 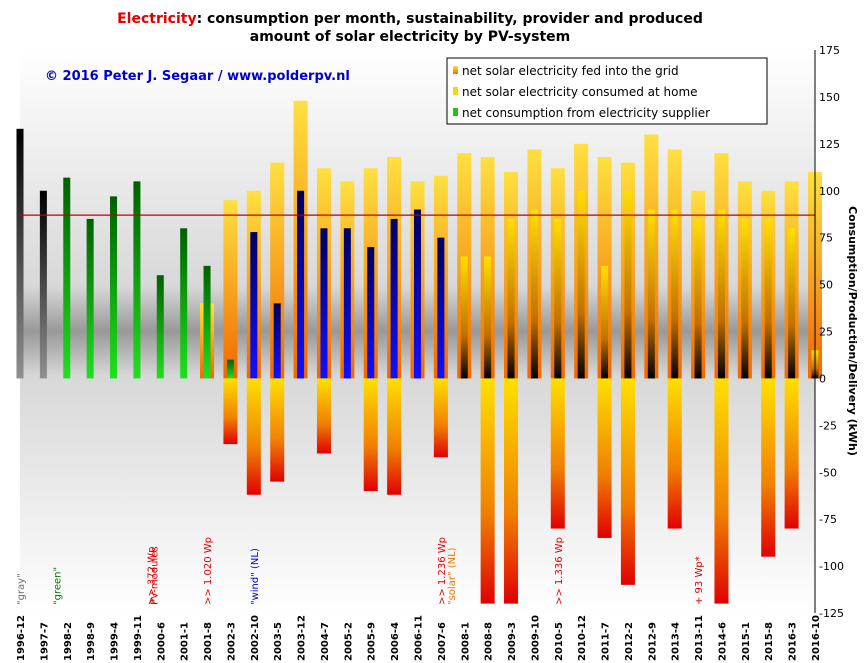 I want to click on x-tick-label: 1998-9, so click(x=91, y=641).